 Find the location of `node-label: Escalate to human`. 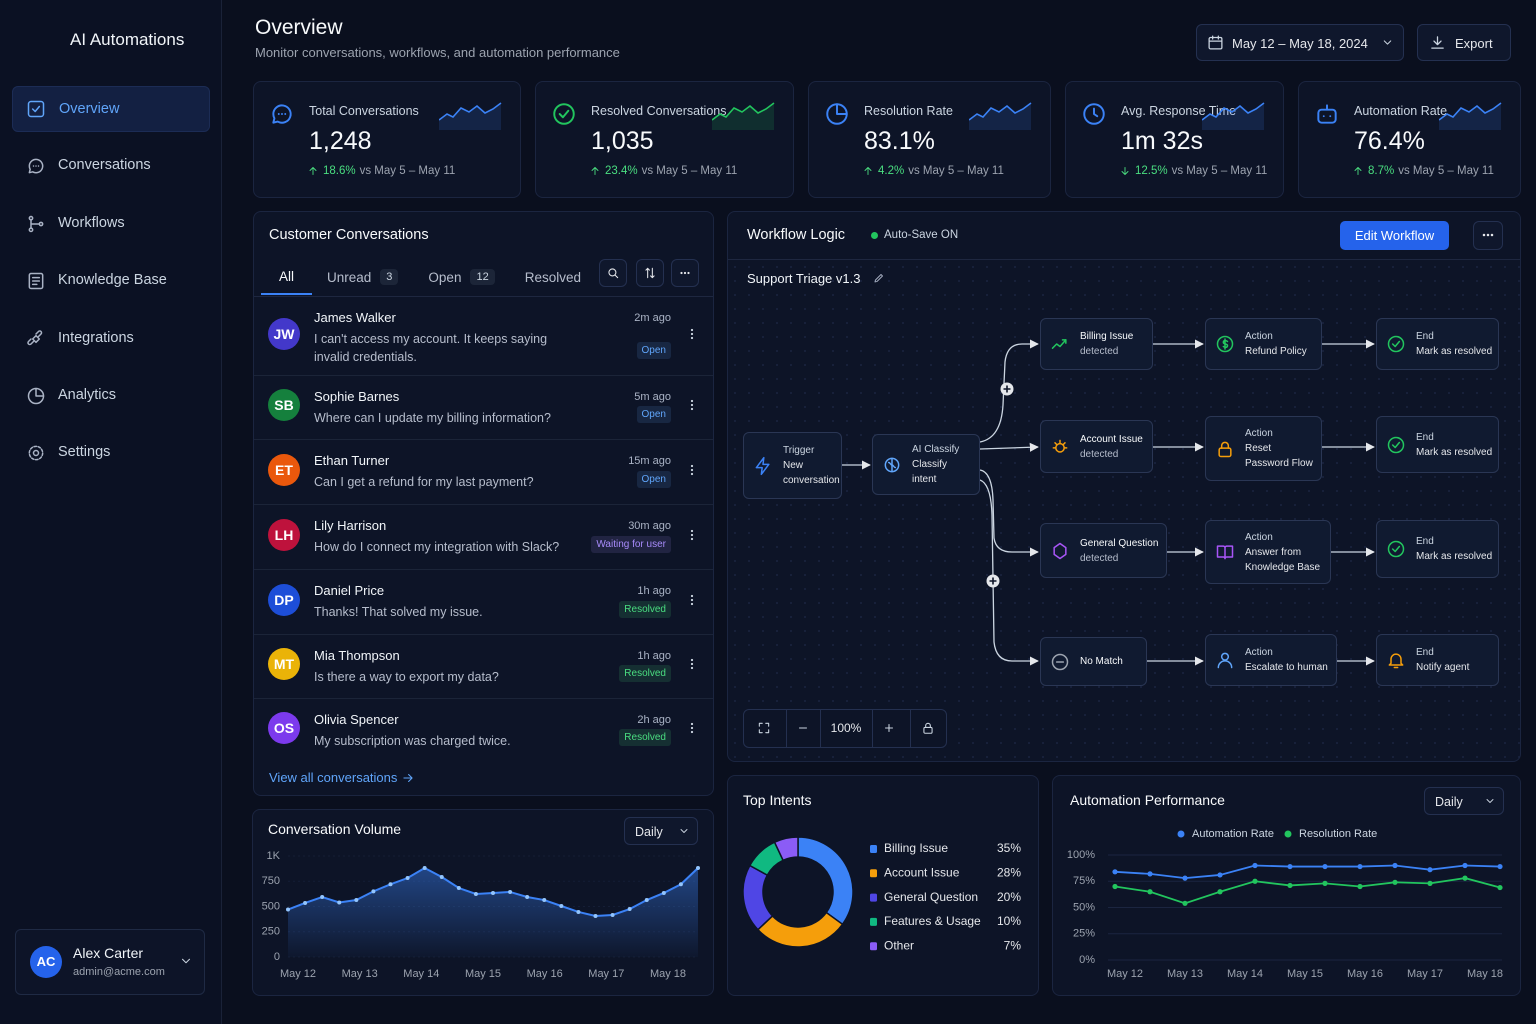

node-label: Escalate to human is located at coordinates (1286, 667).